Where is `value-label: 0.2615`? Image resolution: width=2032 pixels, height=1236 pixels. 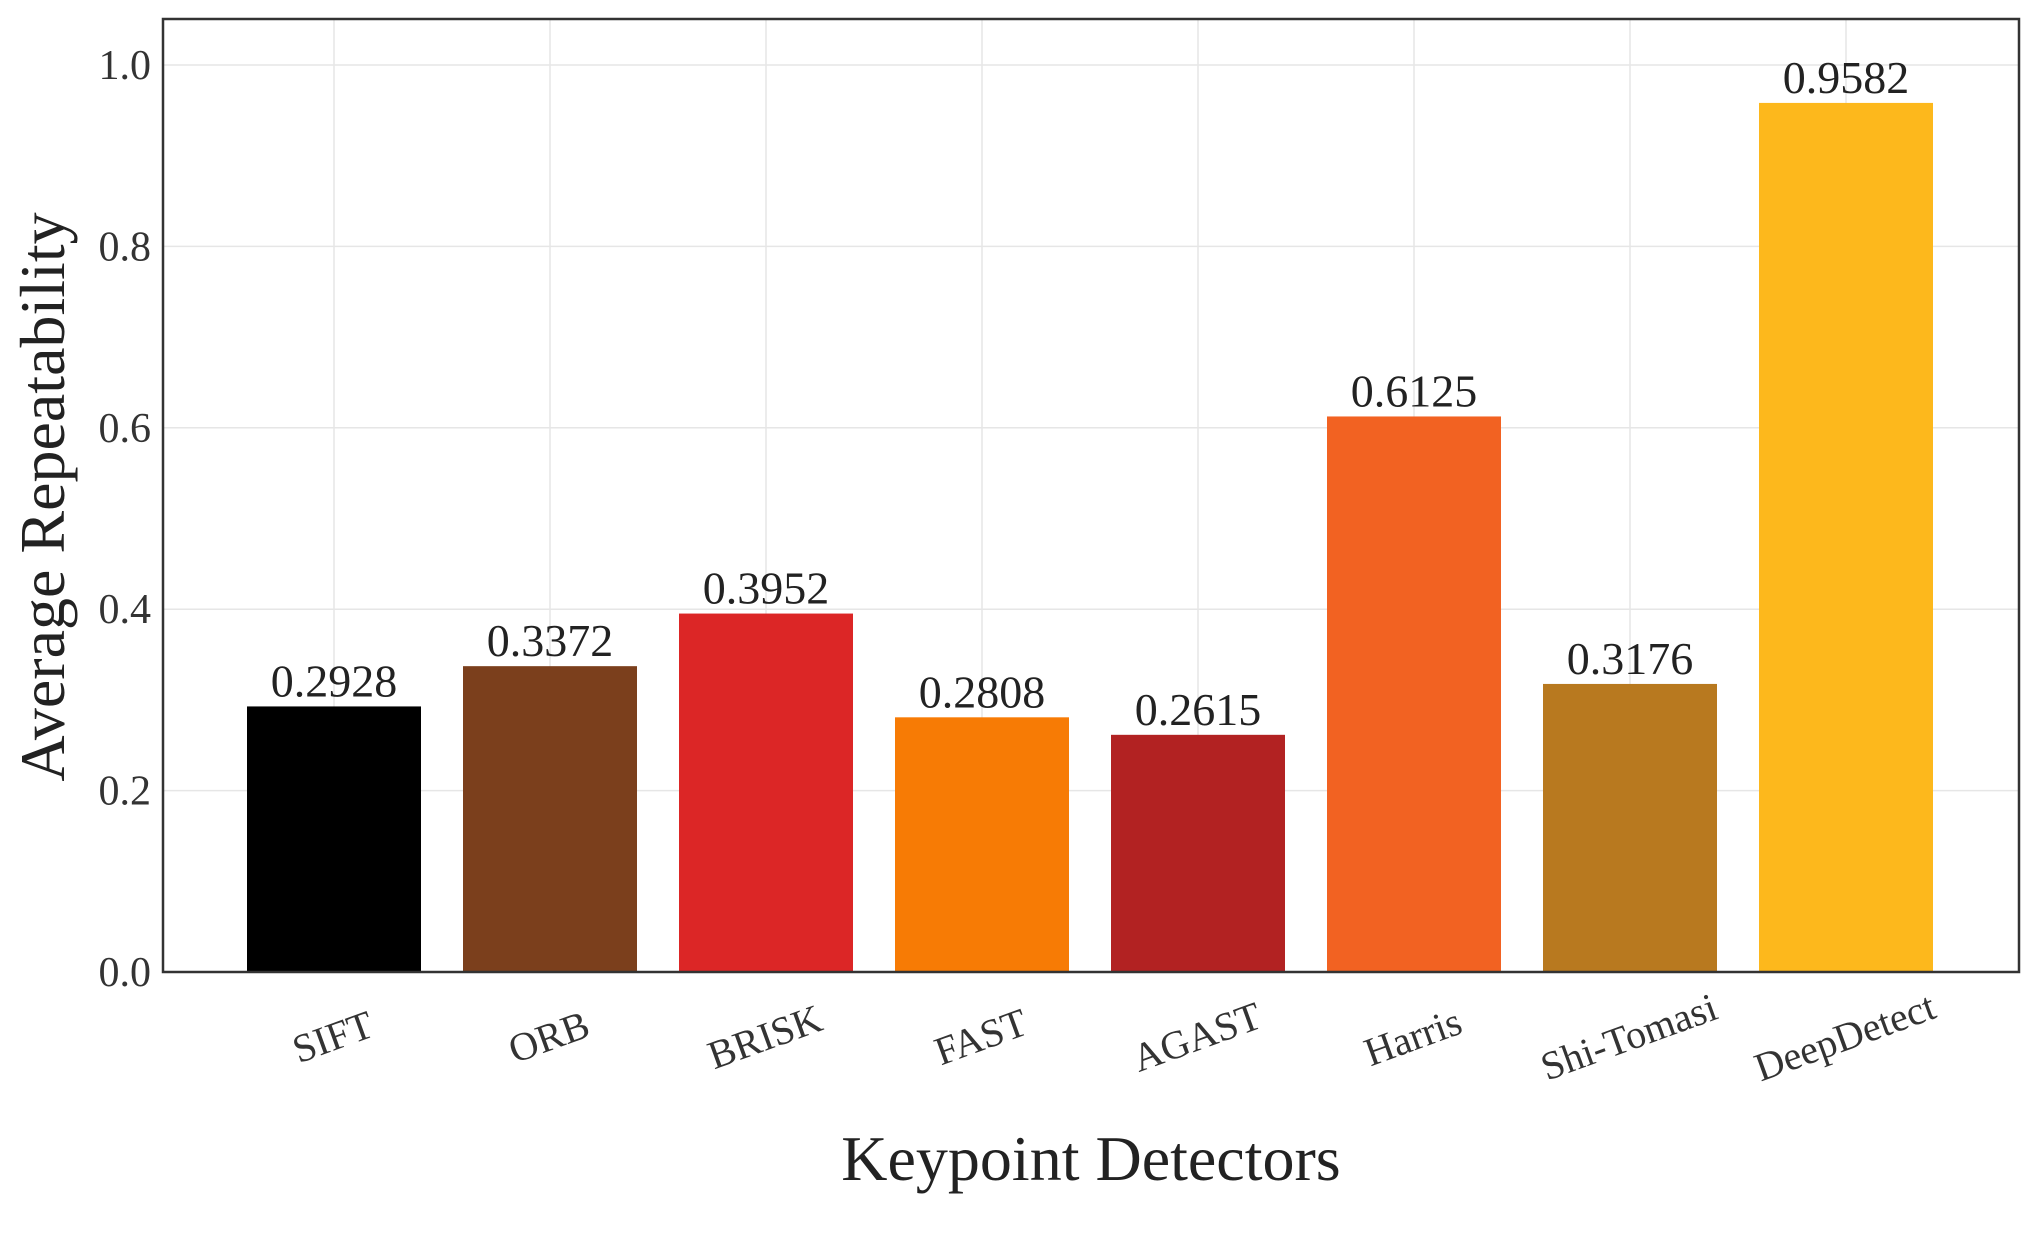 value-label: 0.2615 is located at coordinates (1198, 709).